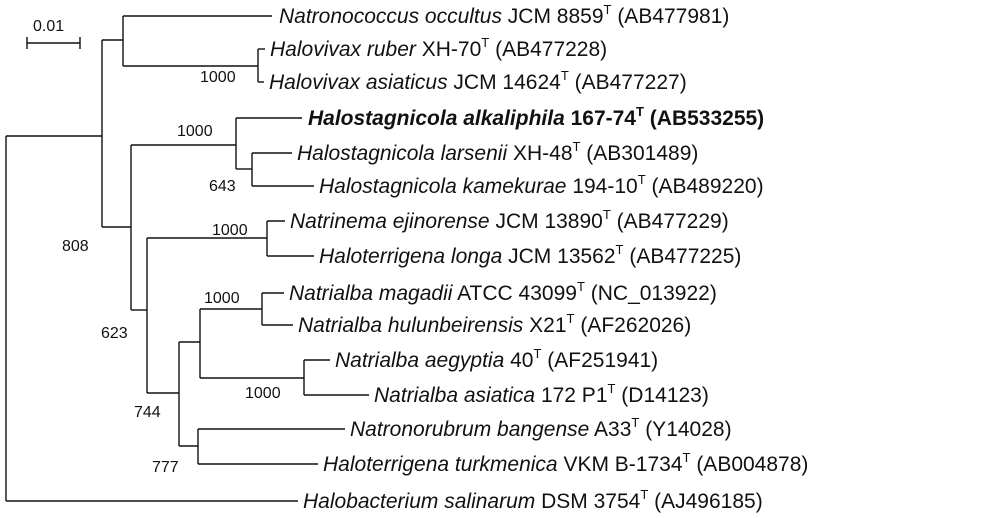  Describe the element at coordinates (604, 186) in the screenshot. I see `taxon-strain: 194-10` at that location.